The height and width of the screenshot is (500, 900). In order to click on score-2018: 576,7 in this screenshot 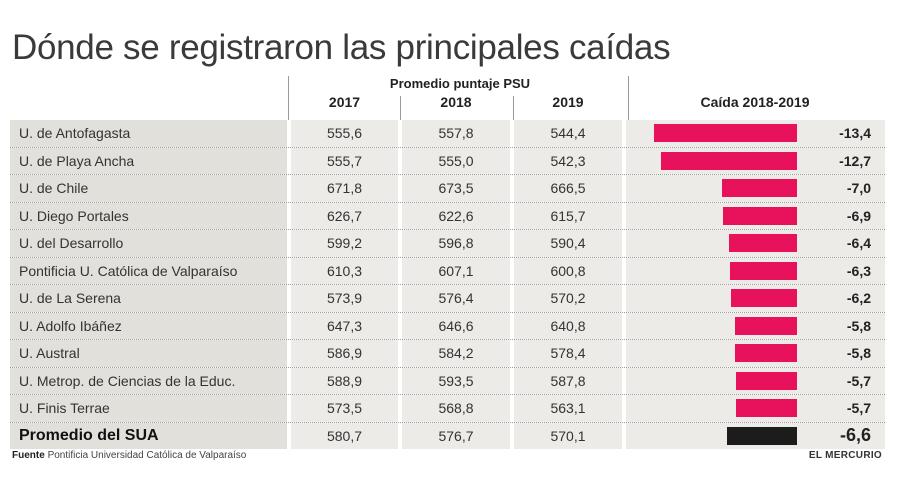, I will do `click(456, 435)`.